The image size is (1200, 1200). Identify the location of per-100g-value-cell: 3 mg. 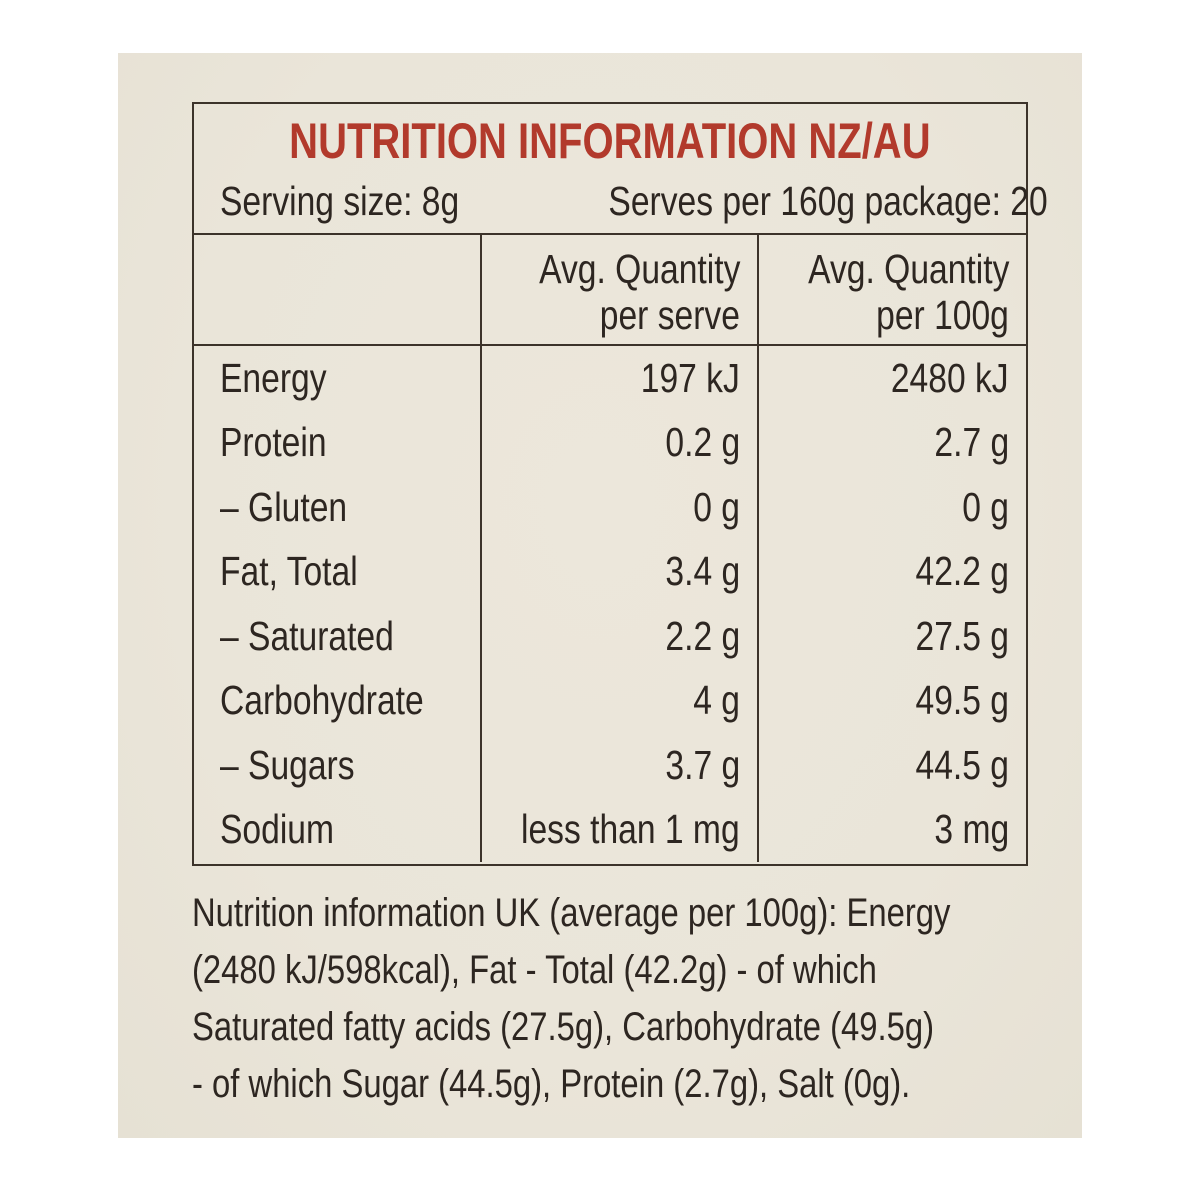
(891, 829).